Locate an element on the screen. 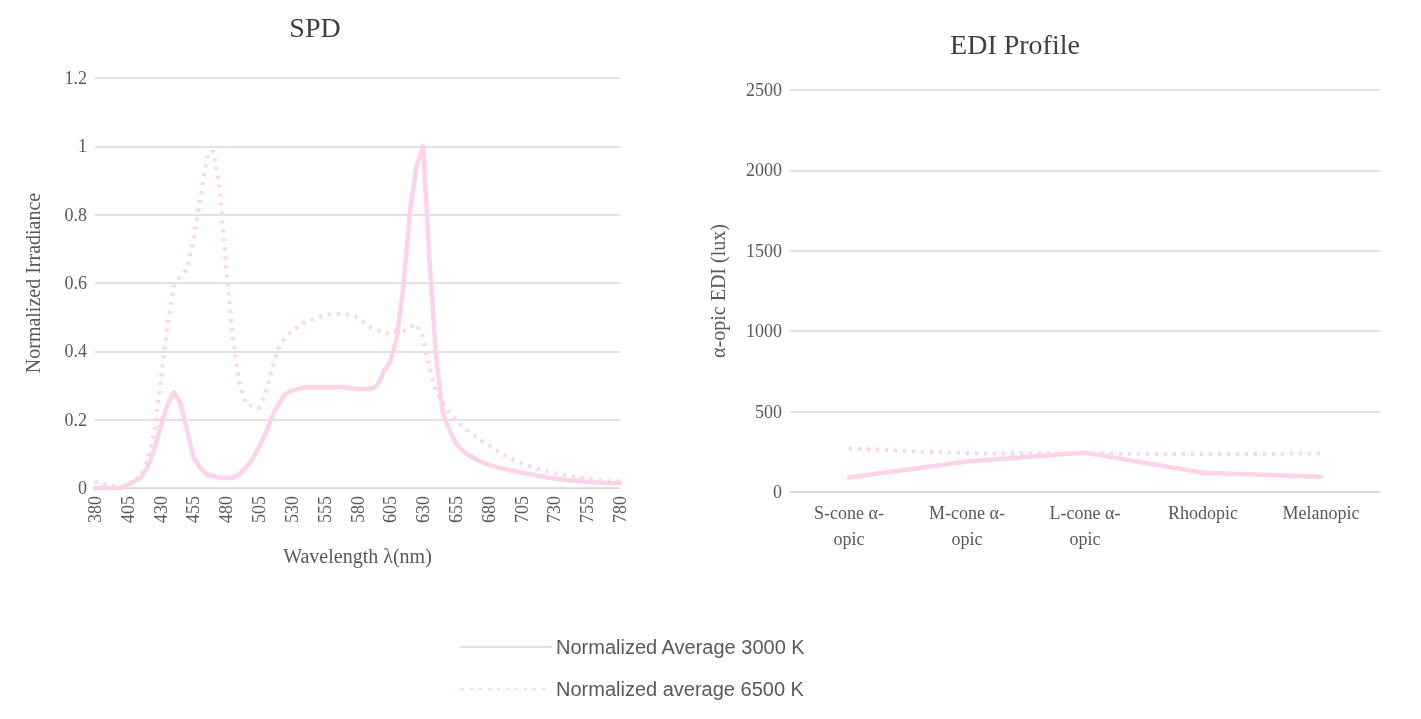  x-tick-label: 380 is located at coordinates (95, 509).